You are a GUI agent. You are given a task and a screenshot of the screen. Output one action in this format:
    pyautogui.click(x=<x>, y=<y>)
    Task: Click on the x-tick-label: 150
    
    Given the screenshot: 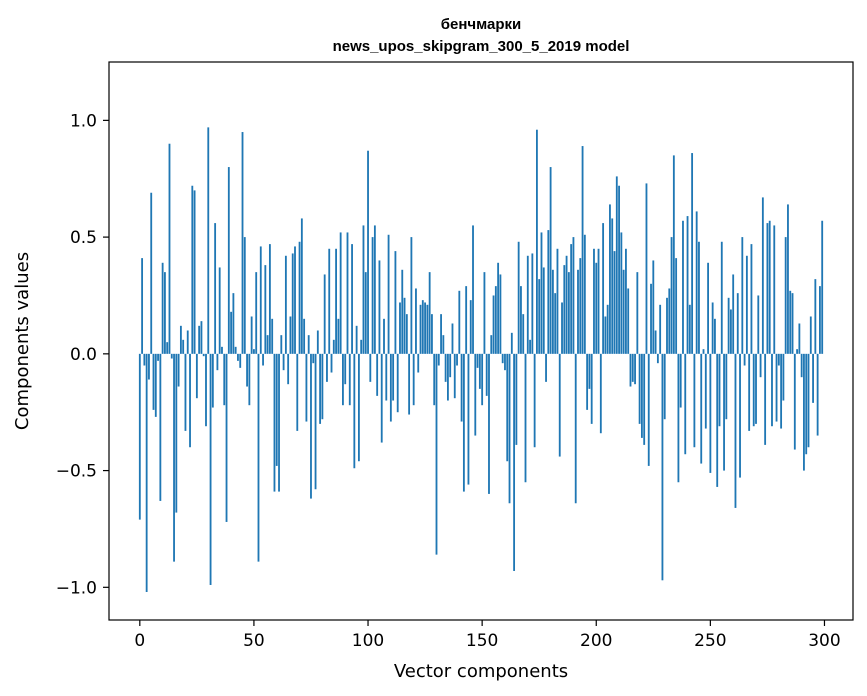 What is the action you would take?
    pyautogui.click(x=482, y=641)
    